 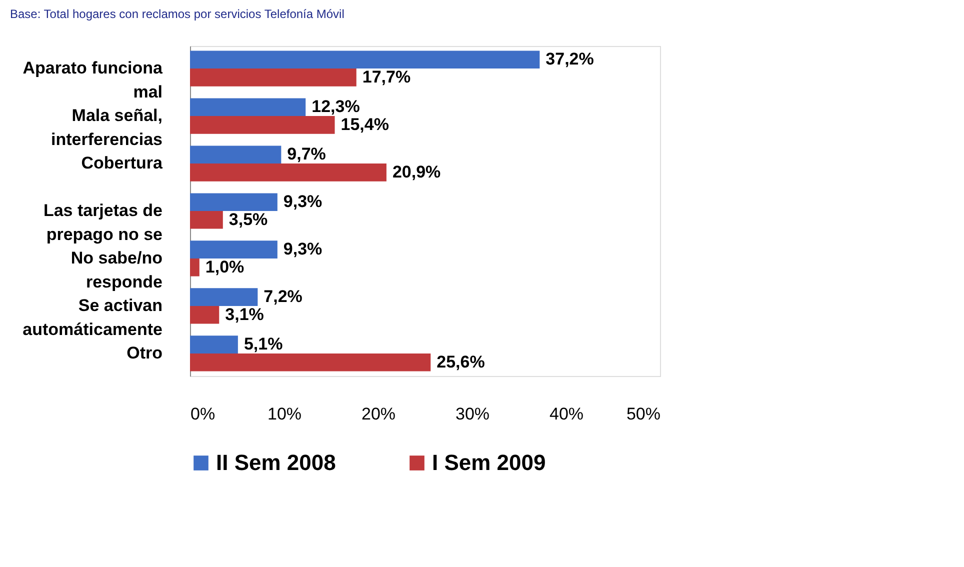 I want to click on data-label: 25,6%, so click(x=460, y=362).